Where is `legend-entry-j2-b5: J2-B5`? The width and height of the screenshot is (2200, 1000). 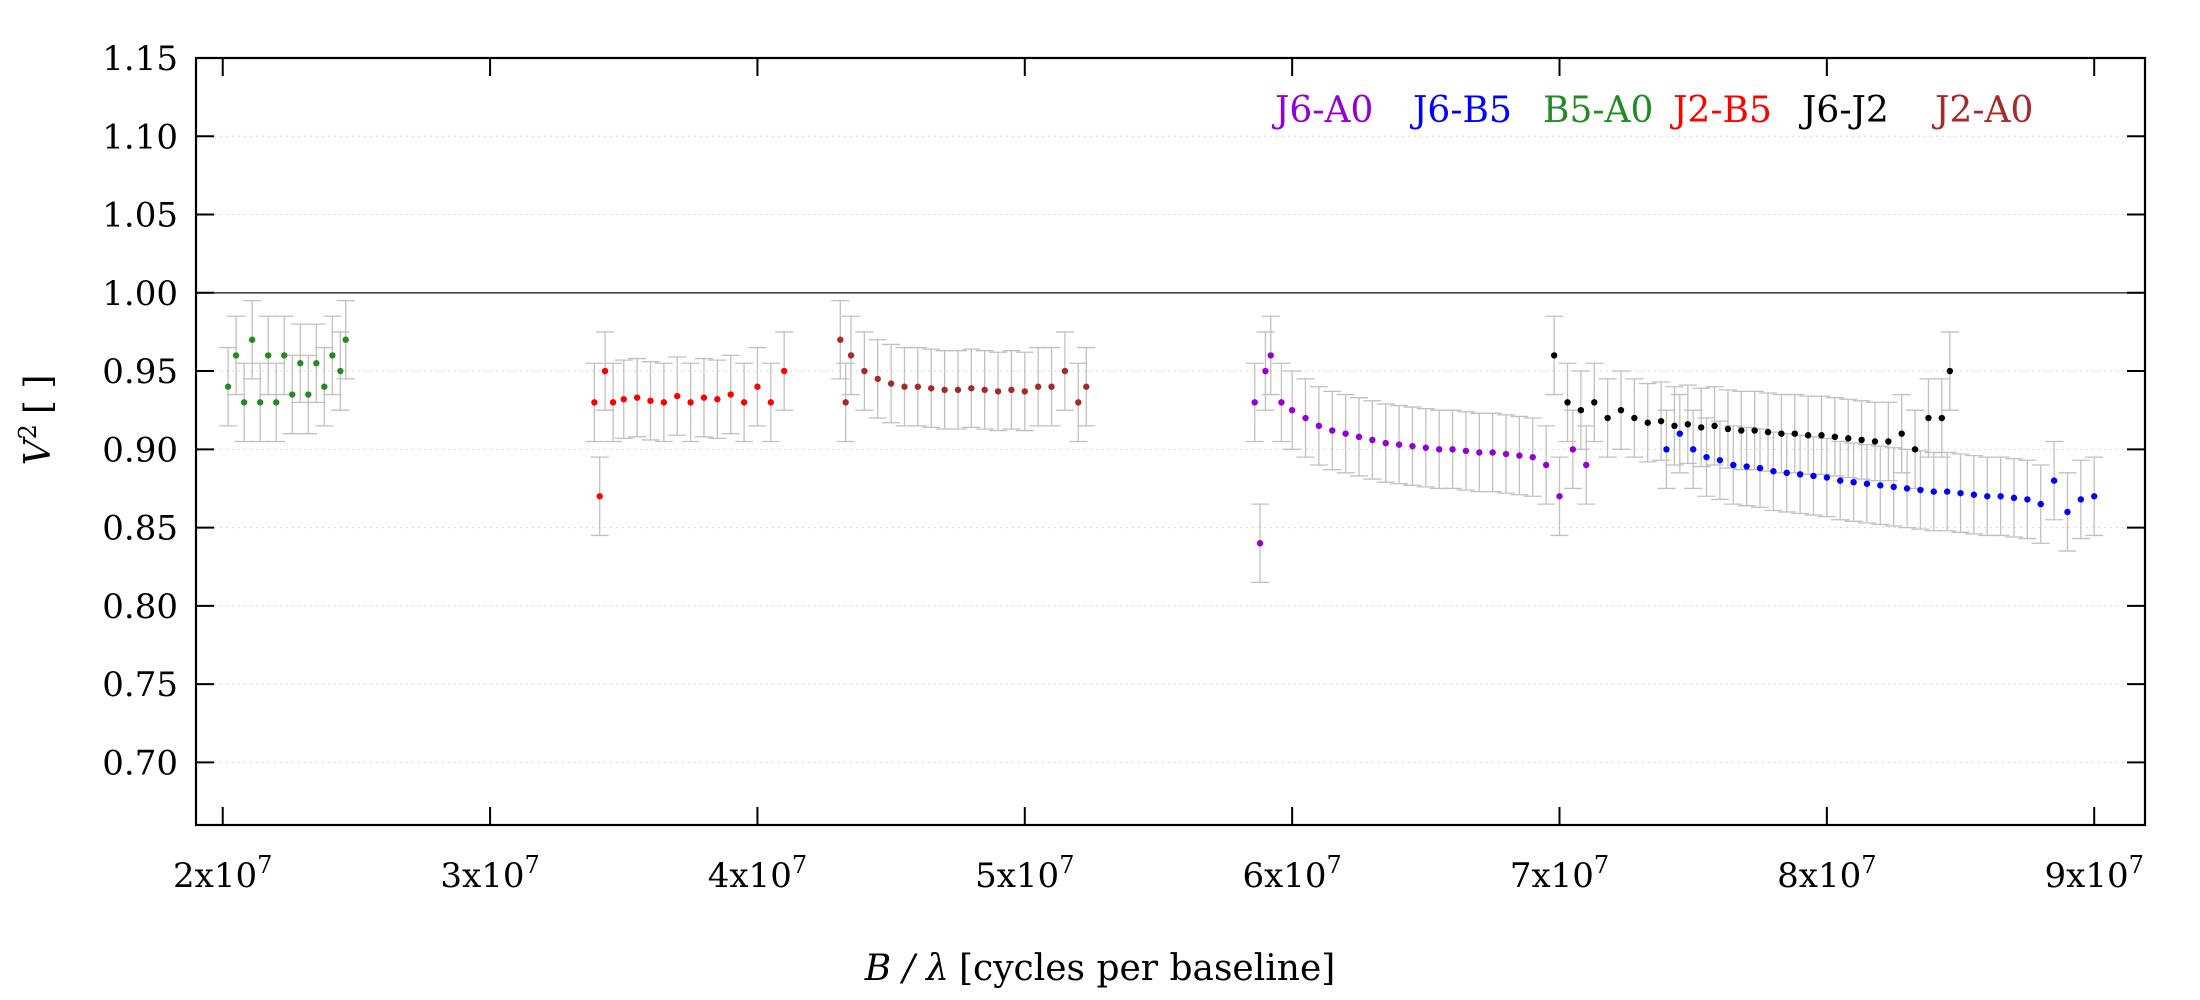
legend-entry-j2-b5: J2-B5 is located at coordinates (1720, 110).